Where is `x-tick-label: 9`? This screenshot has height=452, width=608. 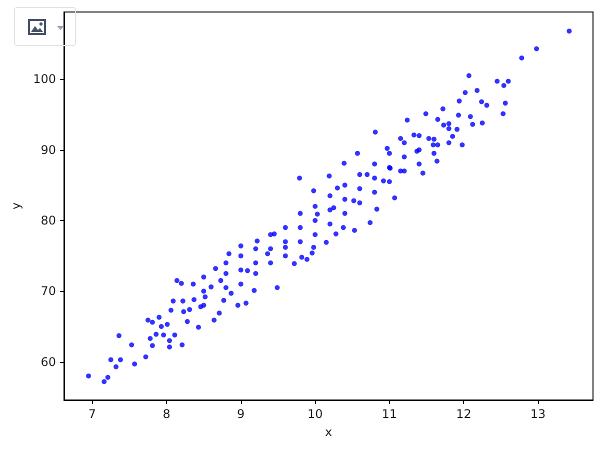 x-tick-label: 9 is located at coordinates (241, 414).